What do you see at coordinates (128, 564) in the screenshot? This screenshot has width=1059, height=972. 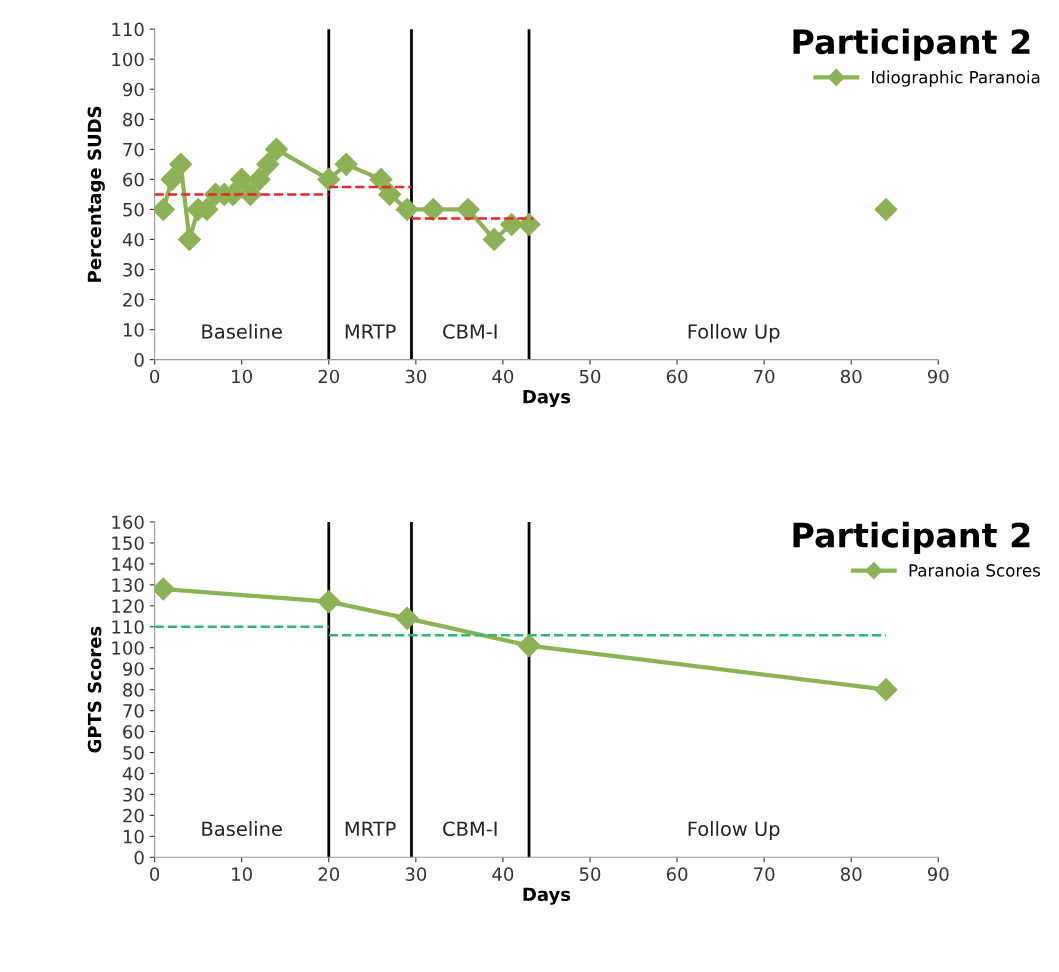 I see `y-tick-label: 140` at bounding box center [128, 564].